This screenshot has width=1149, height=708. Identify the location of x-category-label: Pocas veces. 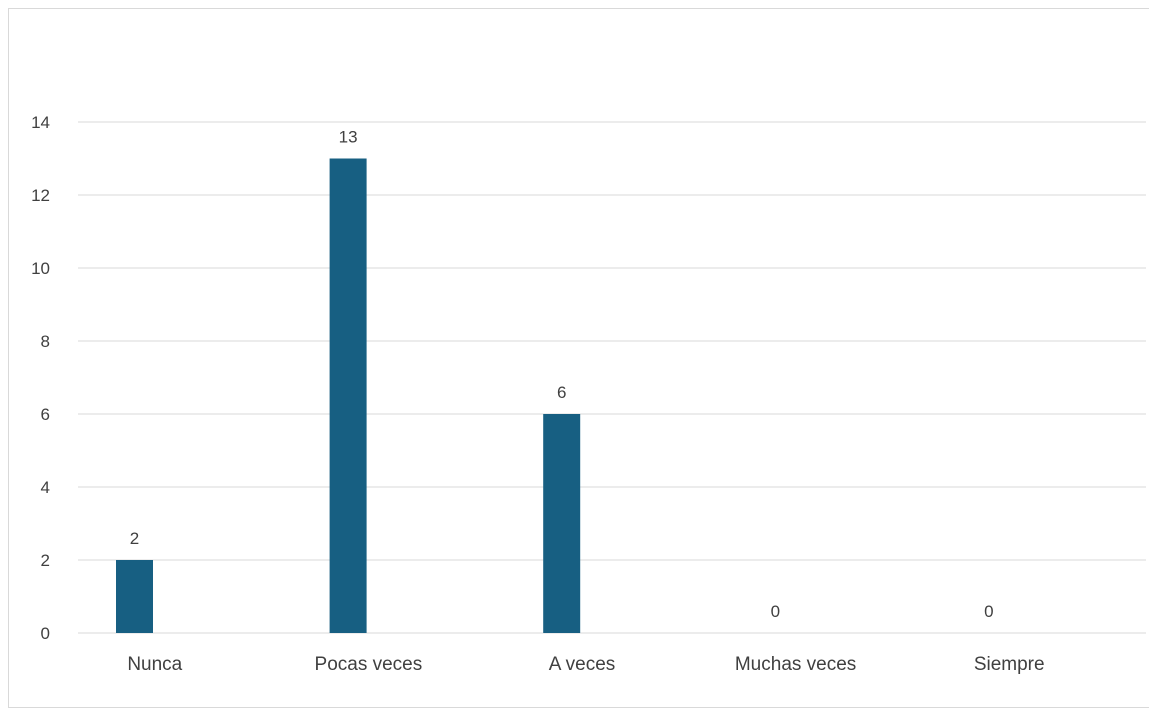
(369, 664).